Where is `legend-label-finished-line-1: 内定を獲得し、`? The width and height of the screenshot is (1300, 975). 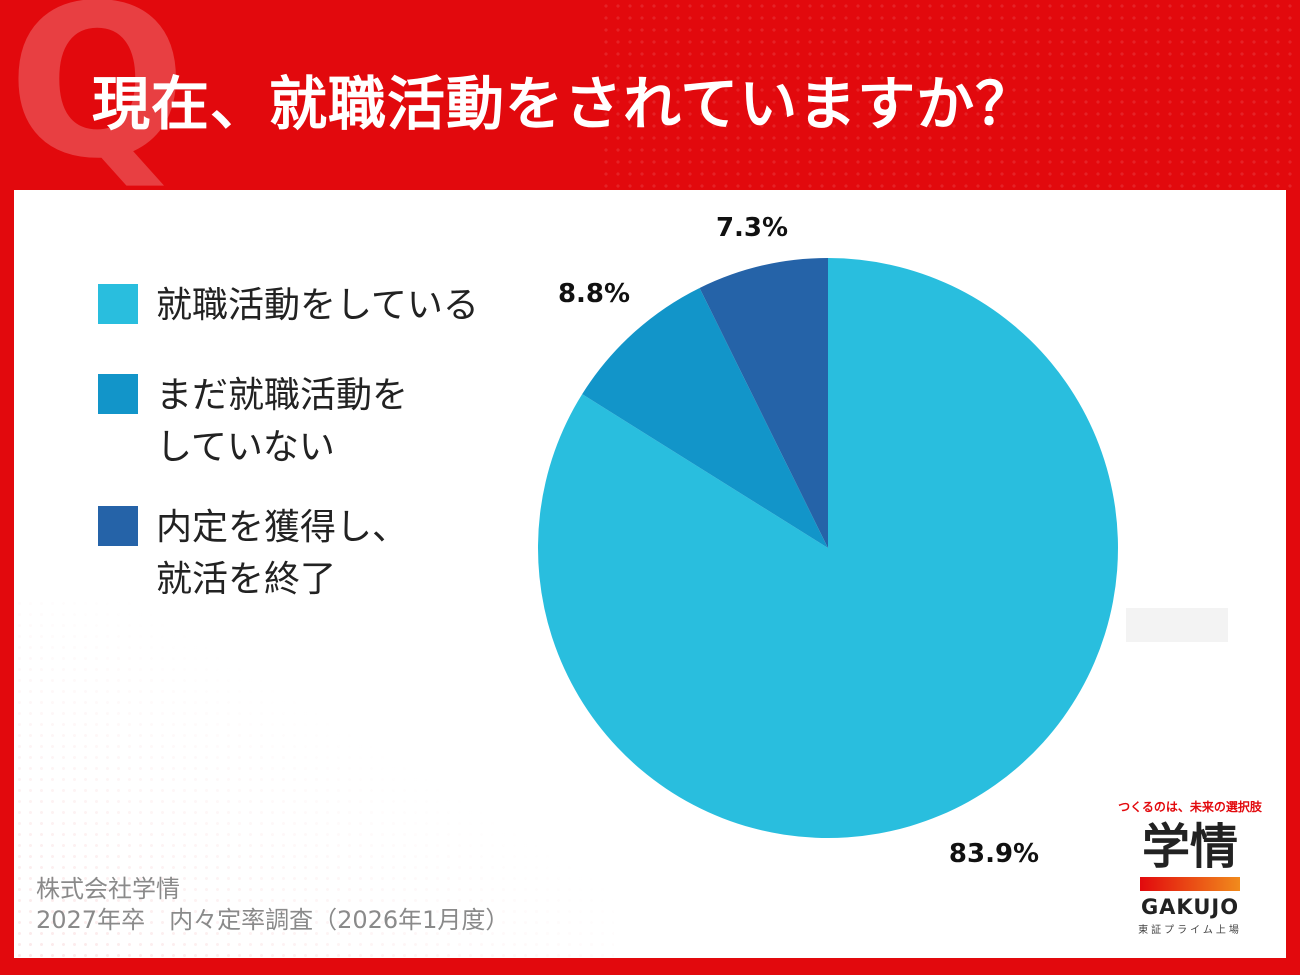 legend-label-finished-line-1: 内定を獲得し、 is located at coordinates (282, 527).